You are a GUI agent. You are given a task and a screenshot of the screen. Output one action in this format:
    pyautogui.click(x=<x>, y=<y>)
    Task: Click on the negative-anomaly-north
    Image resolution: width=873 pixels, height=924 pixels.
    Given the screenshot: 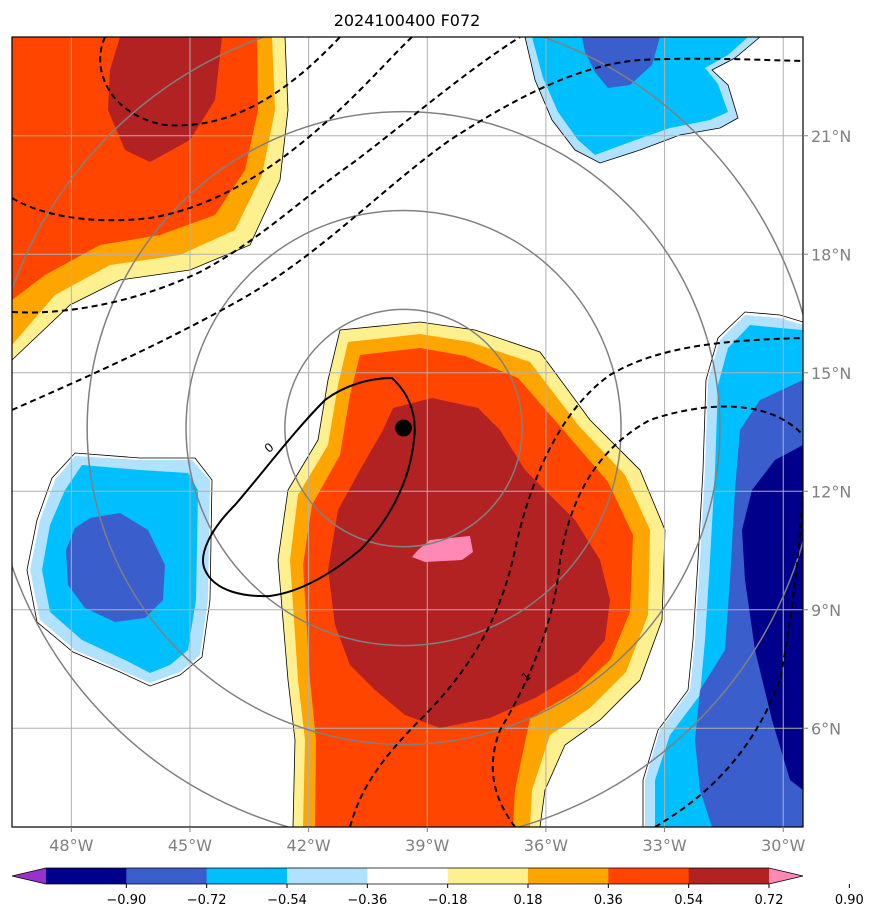 What is the action you would take?
    pyautogui.click(x=642, y=100)
    